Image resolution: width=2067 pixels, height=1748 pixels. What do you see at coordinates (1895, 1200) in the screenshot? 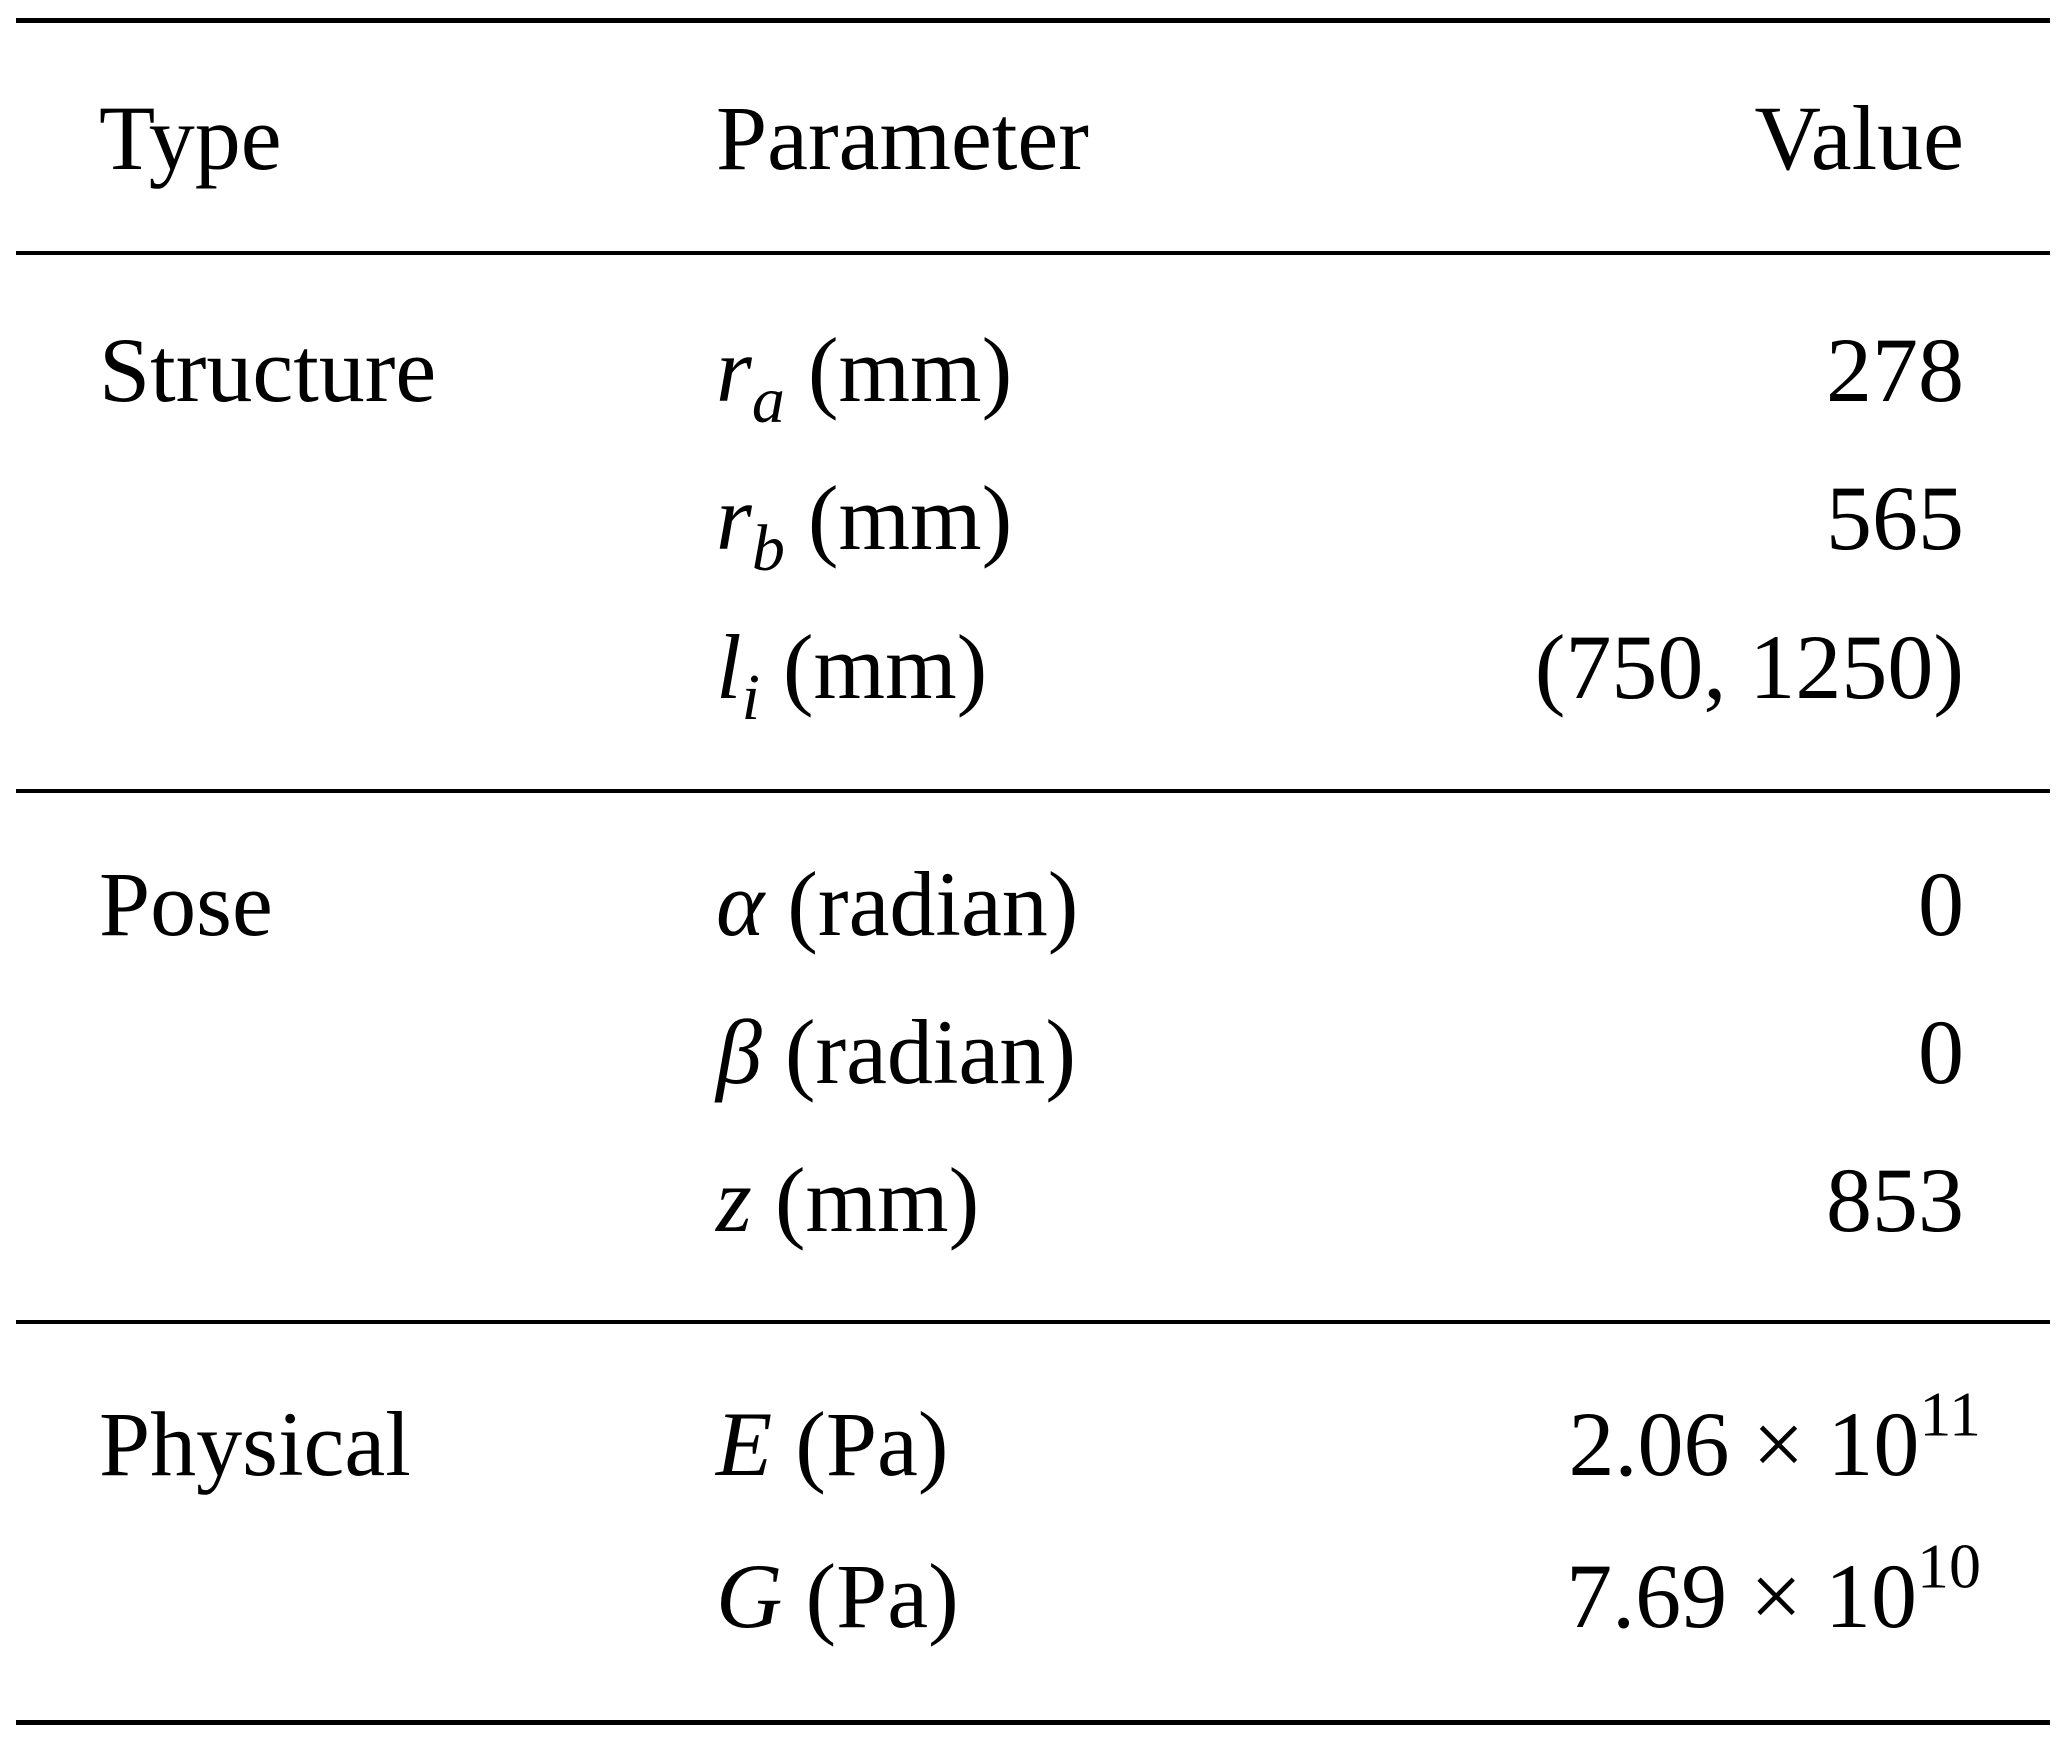
I see `value-z: 853` at bounding box center [1895, 1200].